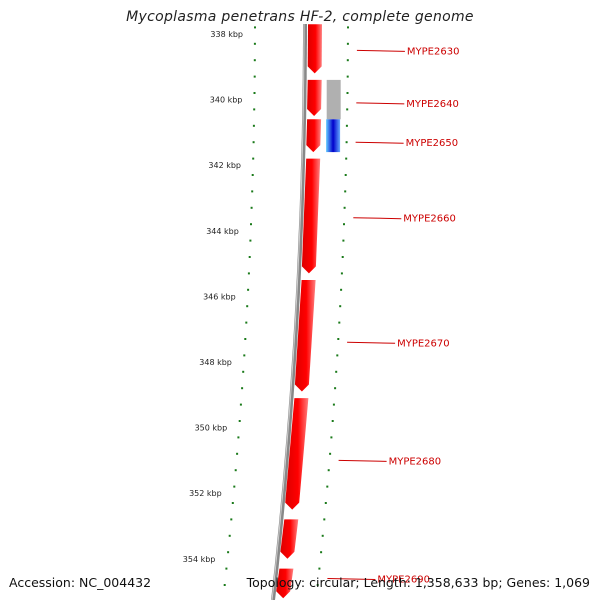 The width and height of the screenshot is (600, 600). What do you see at coordinates (432, 104) in the screenshot?
I see `gene-label: MYPE2640` at bounding box center [432, 104].